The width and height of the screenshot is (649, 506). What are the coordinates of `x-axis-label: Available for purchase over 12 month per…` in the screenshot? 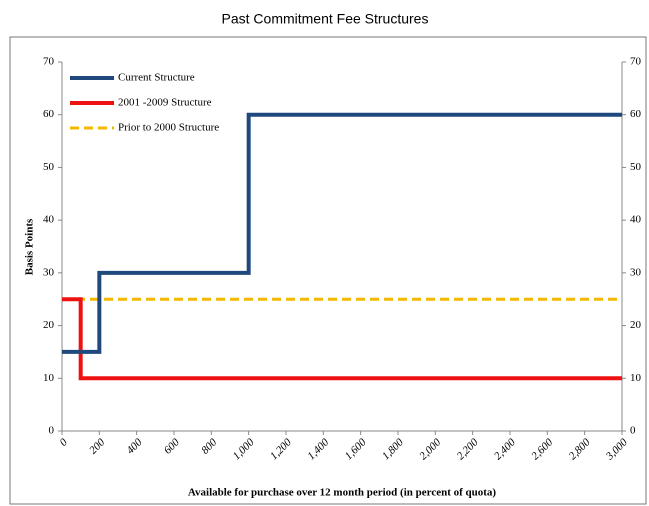 It's located at (342, 493).